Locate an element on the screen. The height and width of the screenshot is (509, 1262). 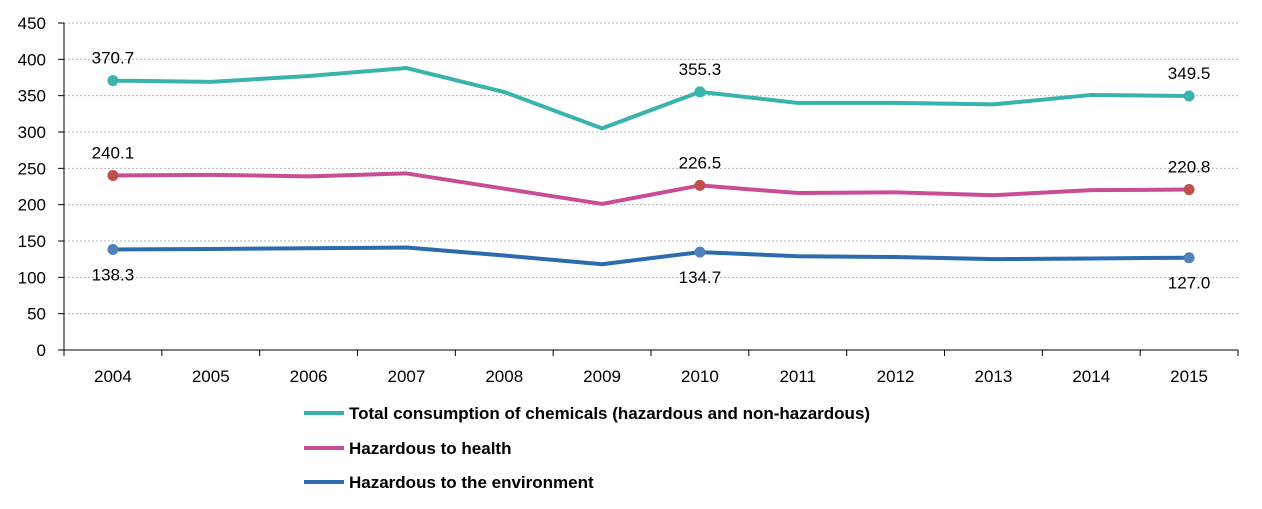
data-label-series-2-0: 138.3 is located at coordinates (113, 275).